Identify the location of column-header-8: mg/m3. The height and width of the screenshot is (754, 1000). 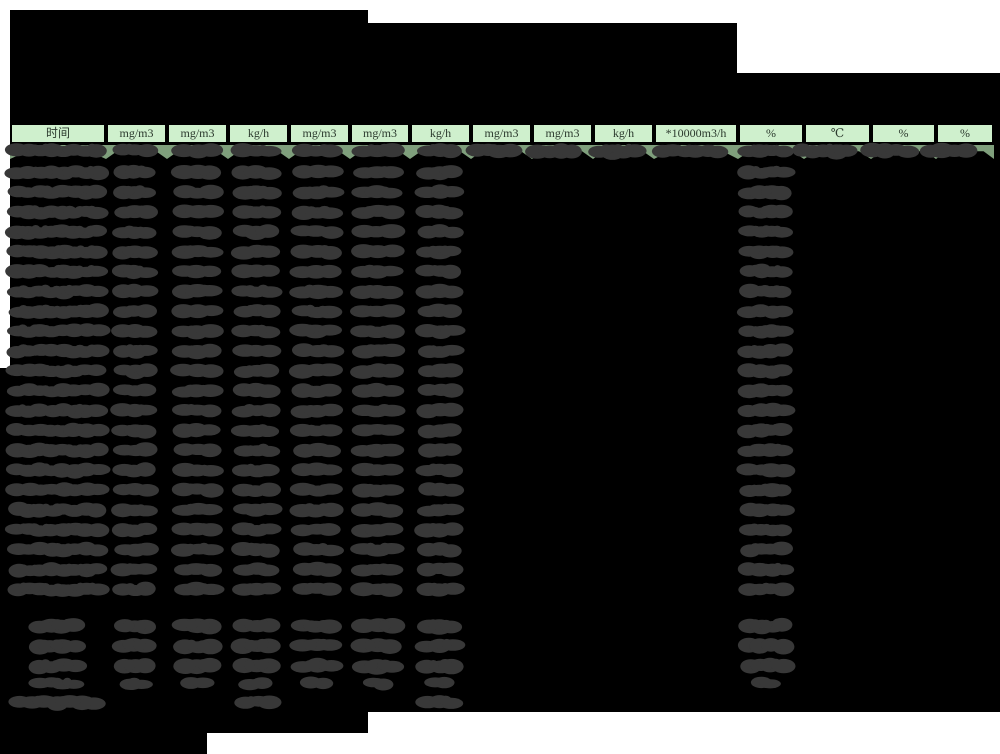
(562, 133).